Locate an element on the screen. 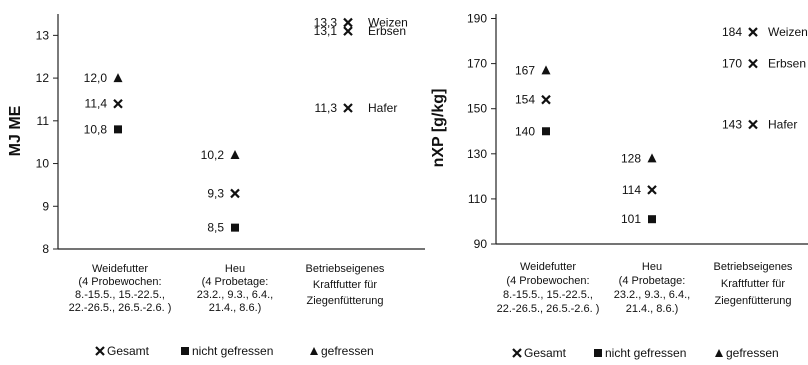 The height and width of the screenshot is (365, 808). y-tick-label: 9 is located at coordinates (45, 206).